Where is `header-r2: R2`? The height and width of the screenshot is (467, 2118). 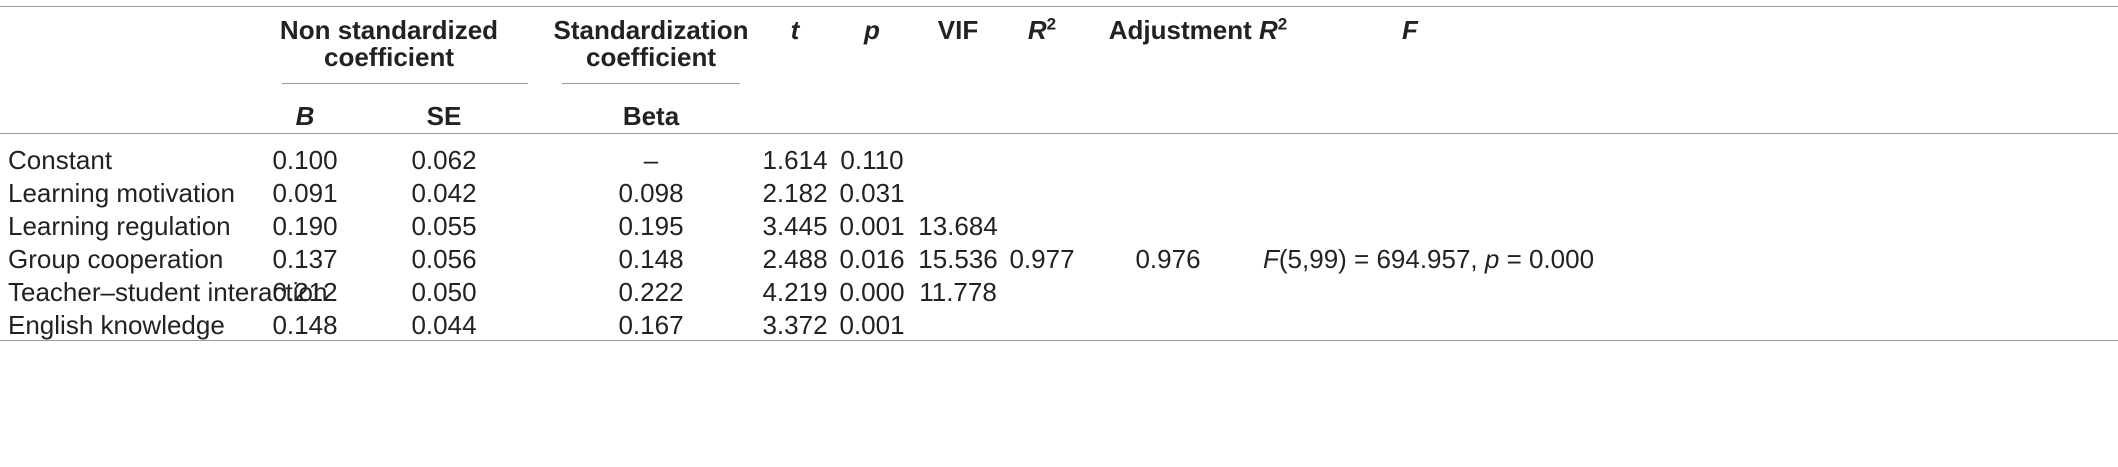
header-r2: R2 is located at coordinates (1042, 29).